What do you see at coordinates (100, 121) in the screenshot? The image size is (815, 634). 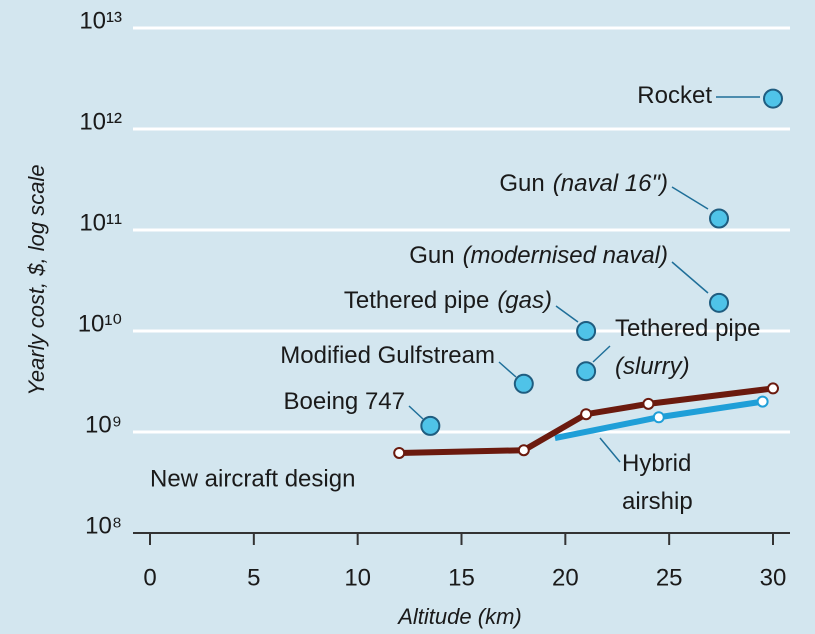 I see `y-tick-label: 10¹²` at bounding box center [100, 121].